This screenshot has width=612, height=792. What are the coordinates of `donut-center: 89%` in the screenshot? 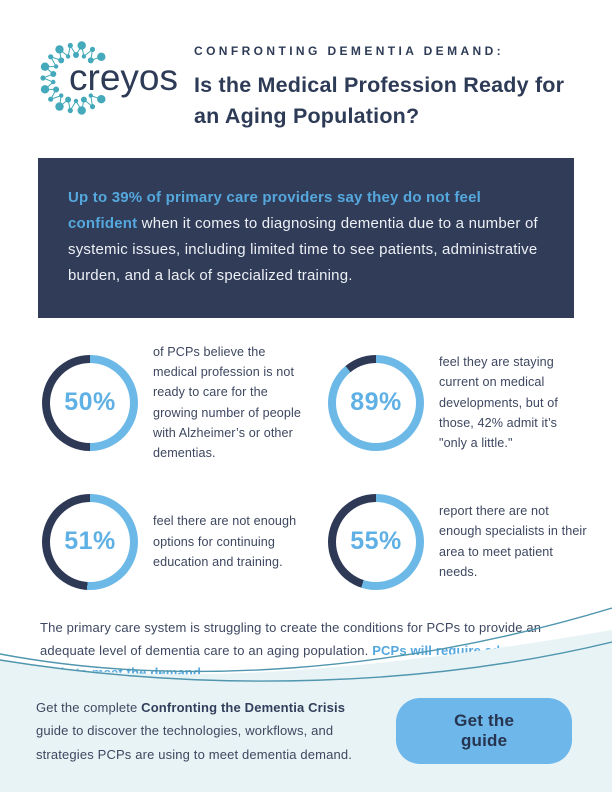 It's located at (376, 402).